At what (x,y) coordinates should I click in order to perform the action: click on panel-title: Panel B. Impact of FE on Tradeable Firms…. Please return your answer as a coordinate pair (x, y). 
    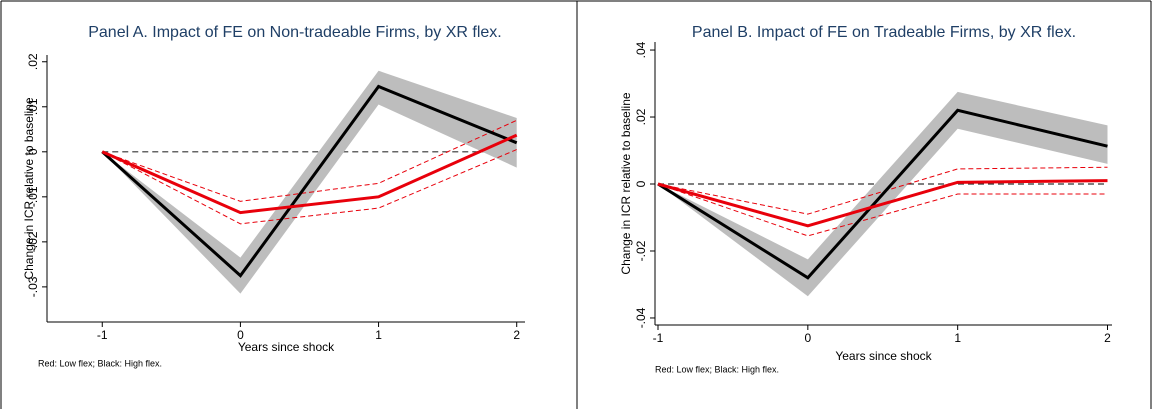
    Looking at the image, I should click on (884, 32).